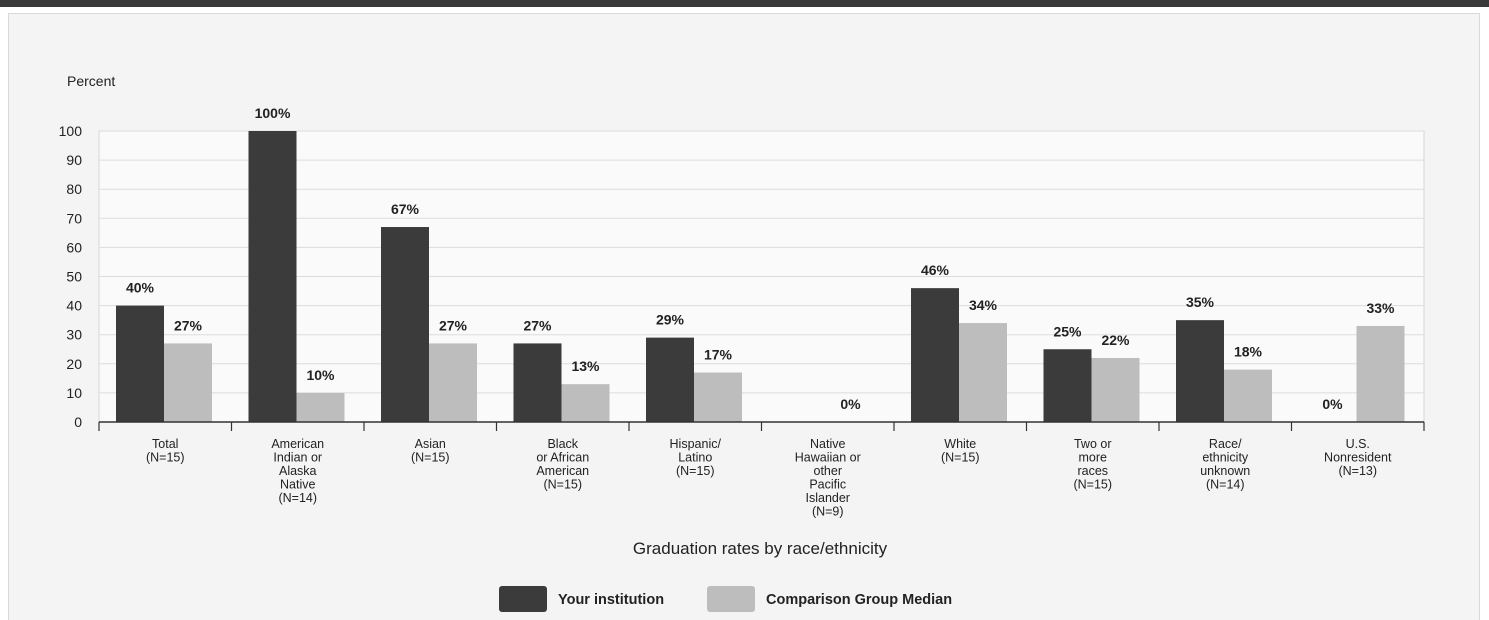  What do you see at coordinates (78, 422) in the screenshot?
I see `y-tick-label: 0` at bounding box center [78, 422].